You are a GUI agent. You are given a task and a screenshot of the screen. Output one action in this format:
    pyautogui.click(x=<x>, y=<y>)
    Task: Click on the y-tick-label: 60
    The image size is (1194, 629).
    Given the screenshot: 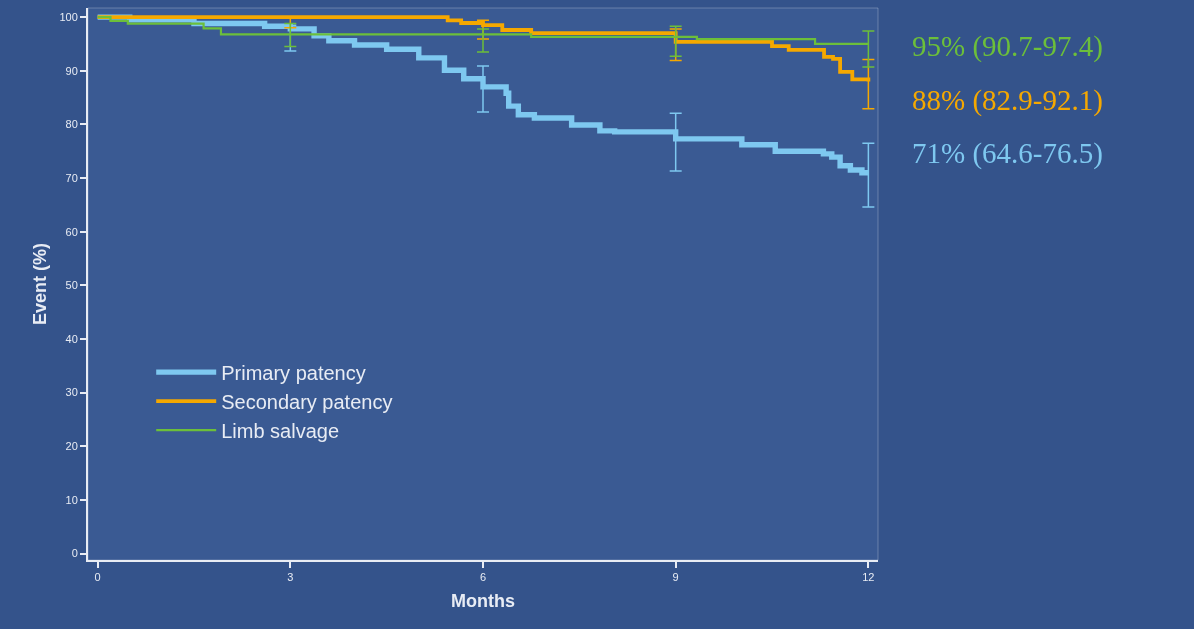 What is the action you would take?
    pyautogui.click(x=71, y=231)
    